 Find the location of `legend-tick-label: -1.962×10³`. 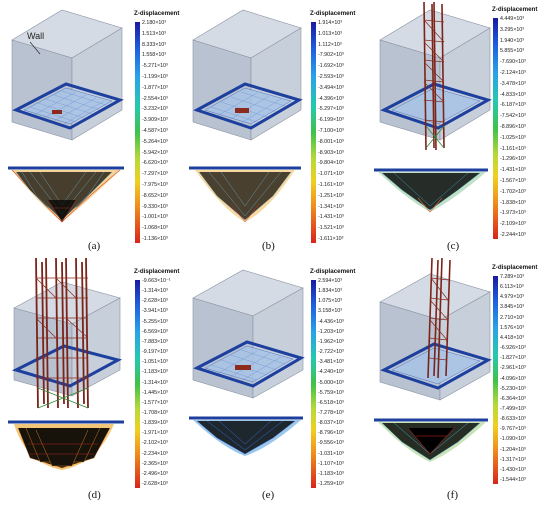

legend-tick-label: -1.962×10³ is located at coordinates (331, 341).